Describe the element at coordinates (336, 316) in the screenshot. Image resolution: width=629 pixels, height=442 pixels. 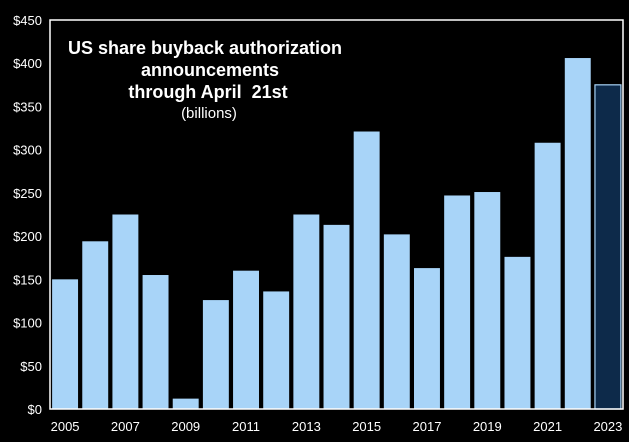
I see `bar-2014` at that location.